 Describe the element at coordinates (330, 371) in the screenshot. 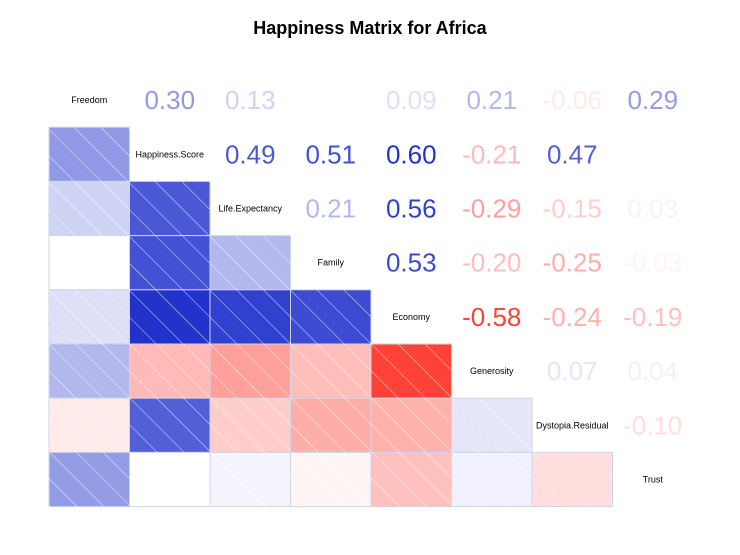

I see `tile-hatch-Generosity-Family` at that location.